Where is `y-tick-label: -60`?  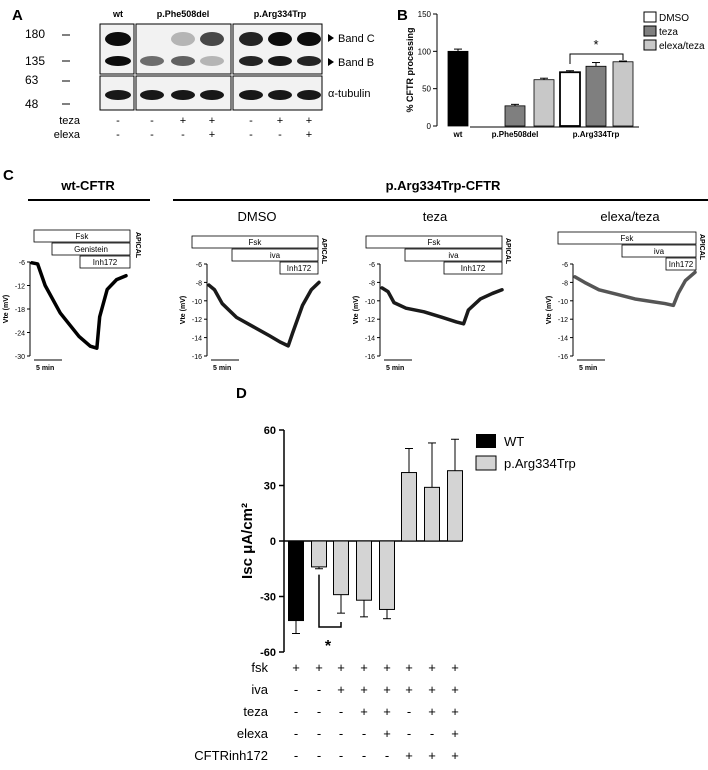
y-tick-label: -60 is located at coordinates (268, 653).